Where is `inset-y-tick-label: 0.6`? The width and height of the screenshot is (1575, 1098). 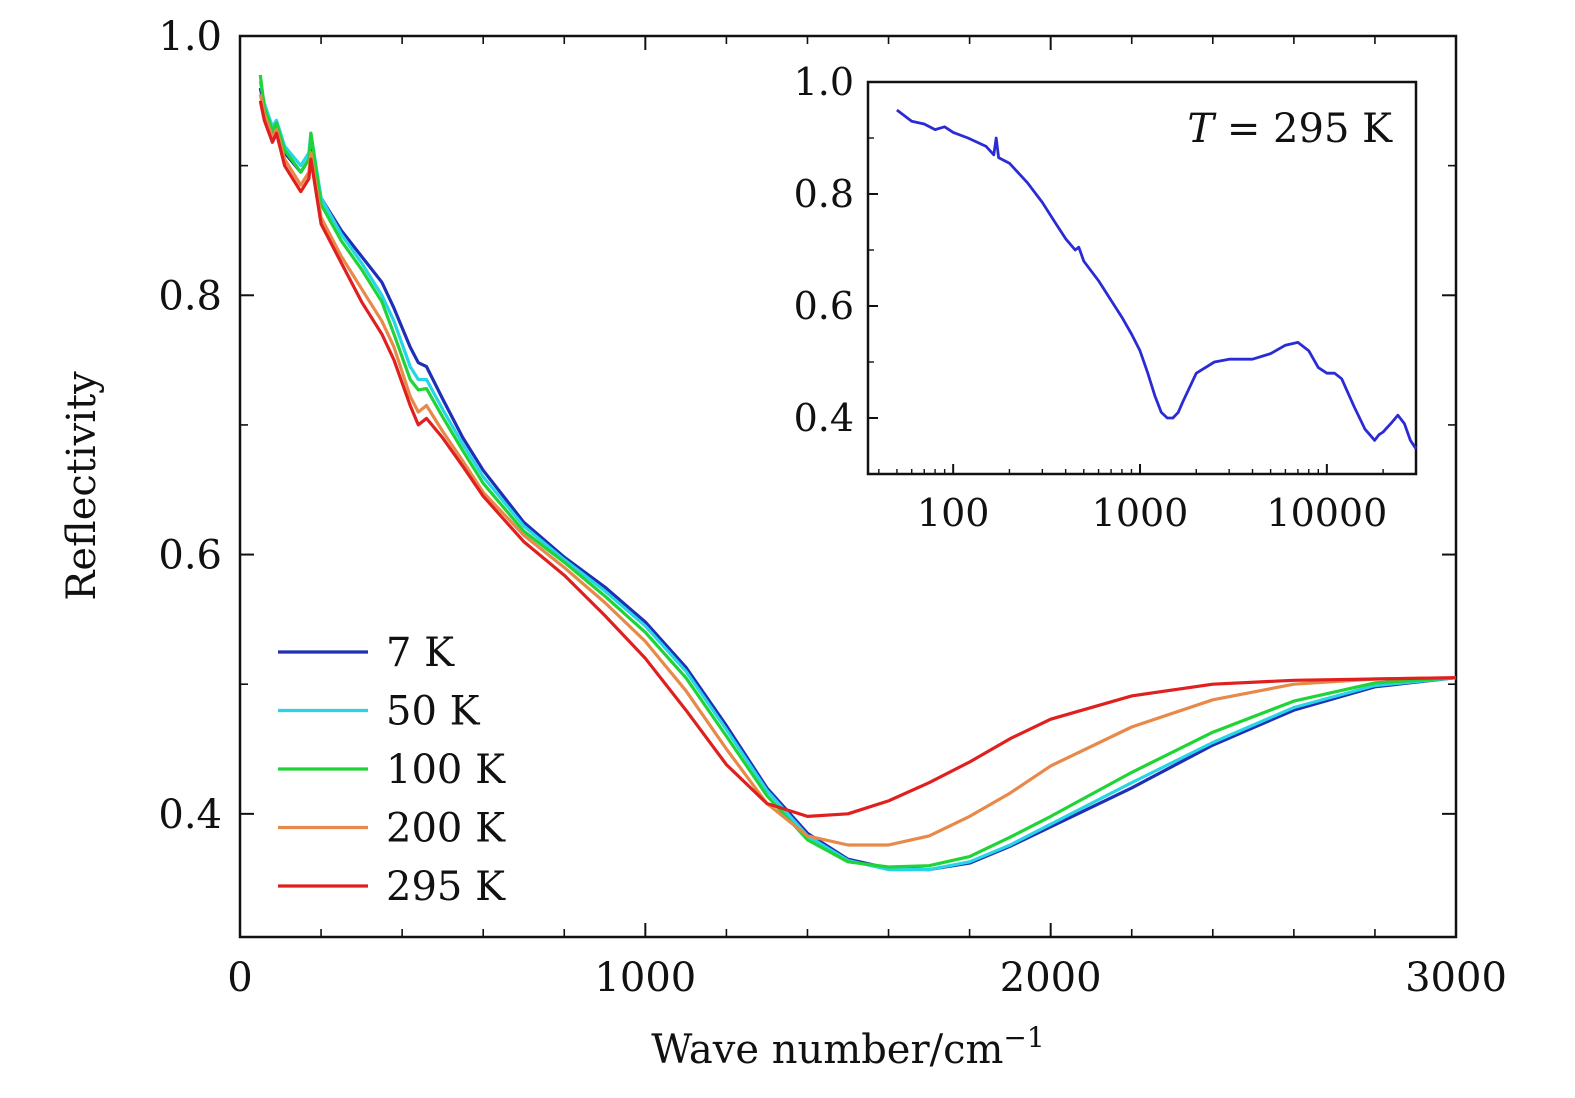 inset-y-tick-label: 0.6 is located at coordinates (824, 306).